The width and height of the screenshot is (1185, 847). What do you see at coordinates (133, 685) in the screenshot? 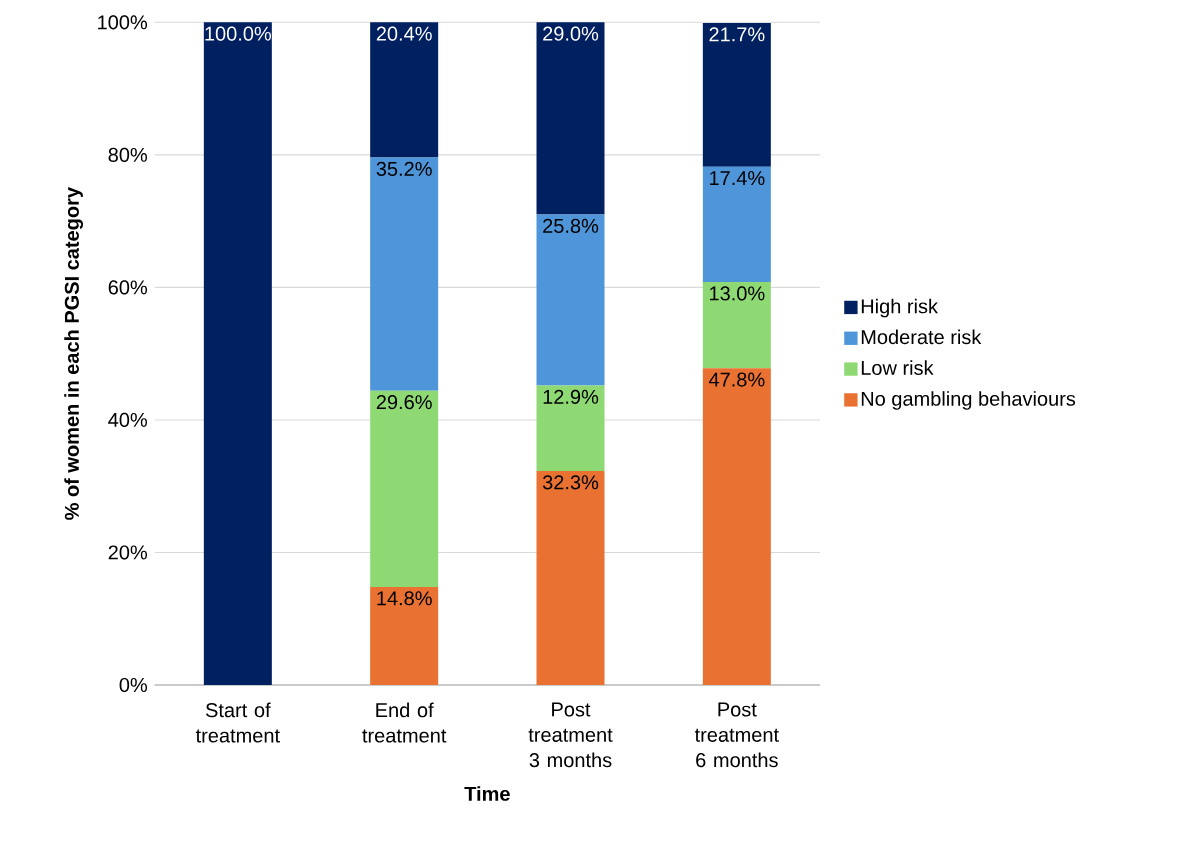
I see `y-tick-label: 0%` at bounding box center [133, 685].